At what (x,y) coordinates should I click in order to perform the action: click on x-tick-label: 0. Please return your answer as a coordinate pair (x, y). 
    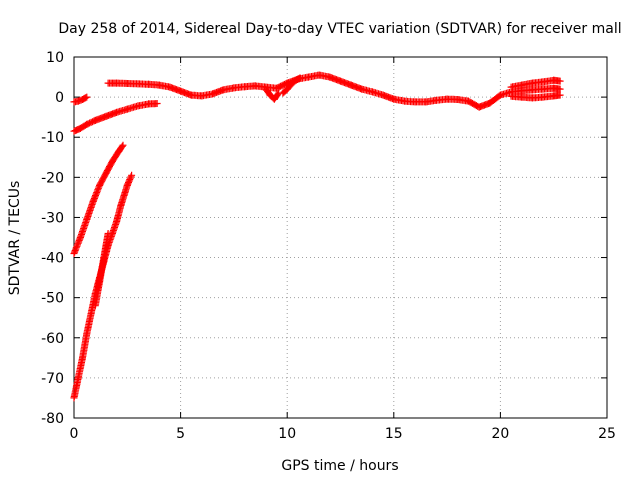
    Looking at the image, I should click on (74, 434).